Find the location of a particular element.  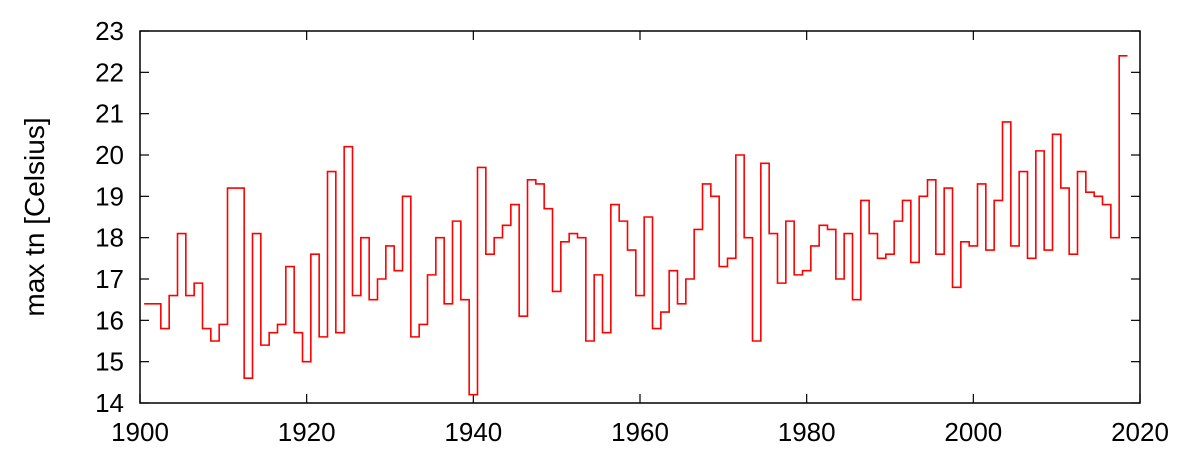

y-tick-label: 20 is located at coordinates (109, 155).